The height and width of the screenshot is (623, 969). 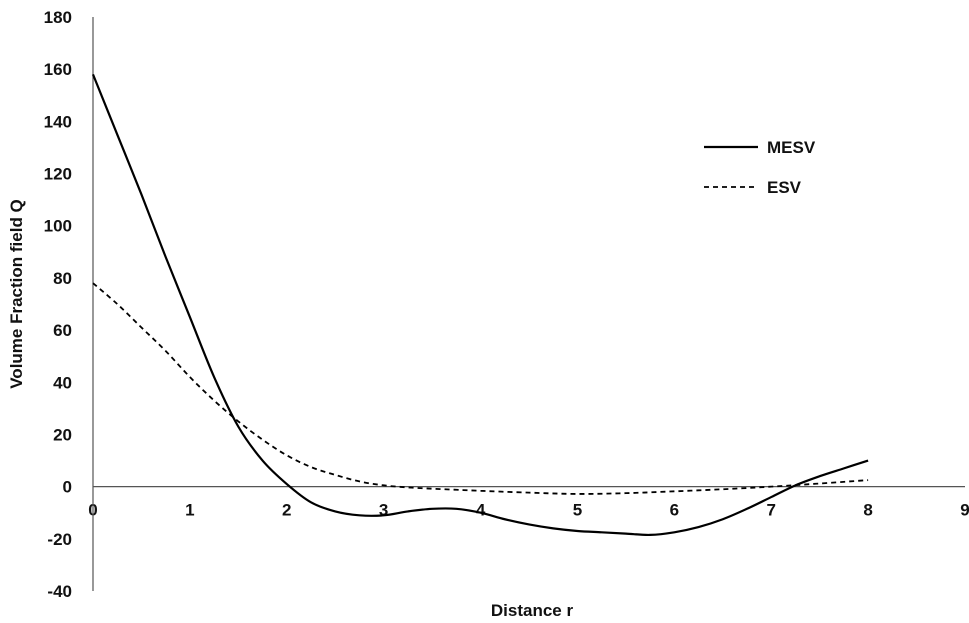 What do you see at coordinates (62, 434) in the screenshot?
I see `y-tick-label: 20` at bounding box center [62, 434].